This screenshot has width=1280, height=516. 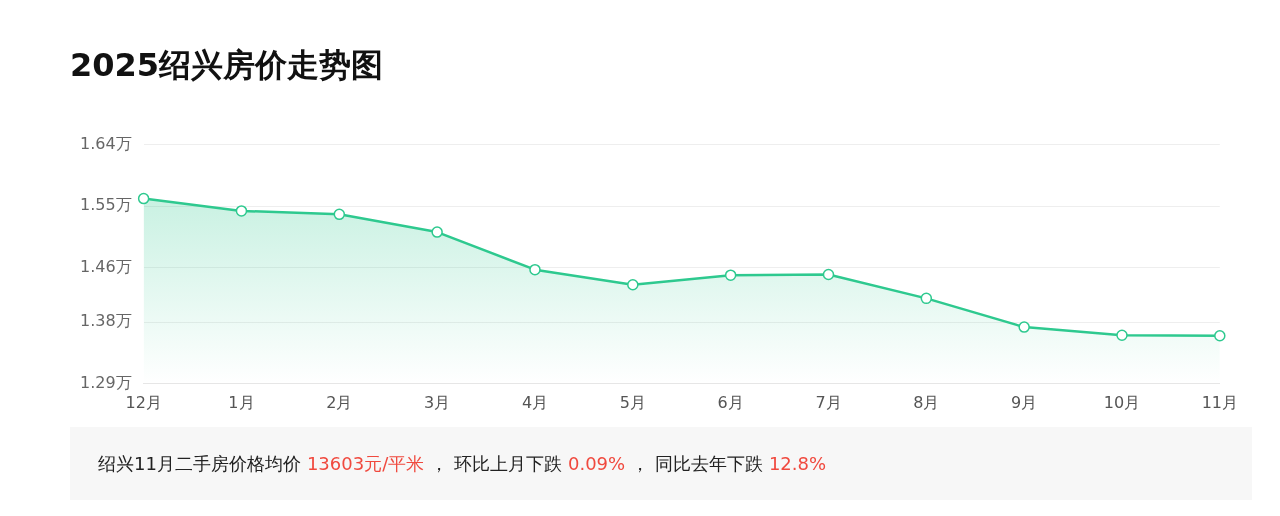 I want to click on x-tick-label: 6月, so click(x=730, y=402).